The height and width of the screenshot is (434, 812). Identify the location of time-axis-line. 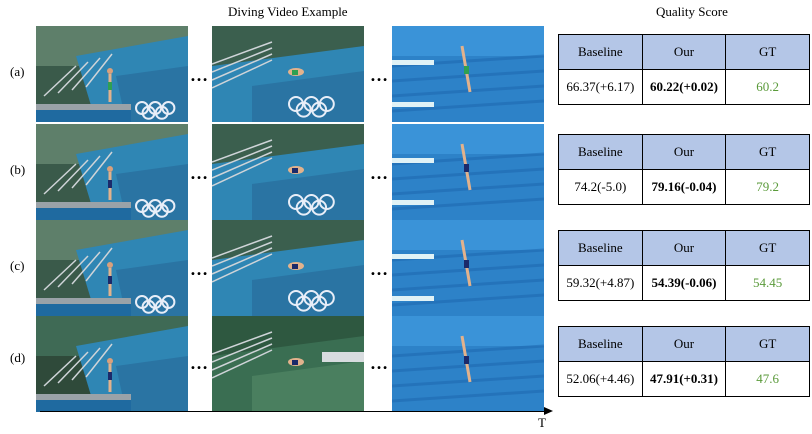
(294, 411).